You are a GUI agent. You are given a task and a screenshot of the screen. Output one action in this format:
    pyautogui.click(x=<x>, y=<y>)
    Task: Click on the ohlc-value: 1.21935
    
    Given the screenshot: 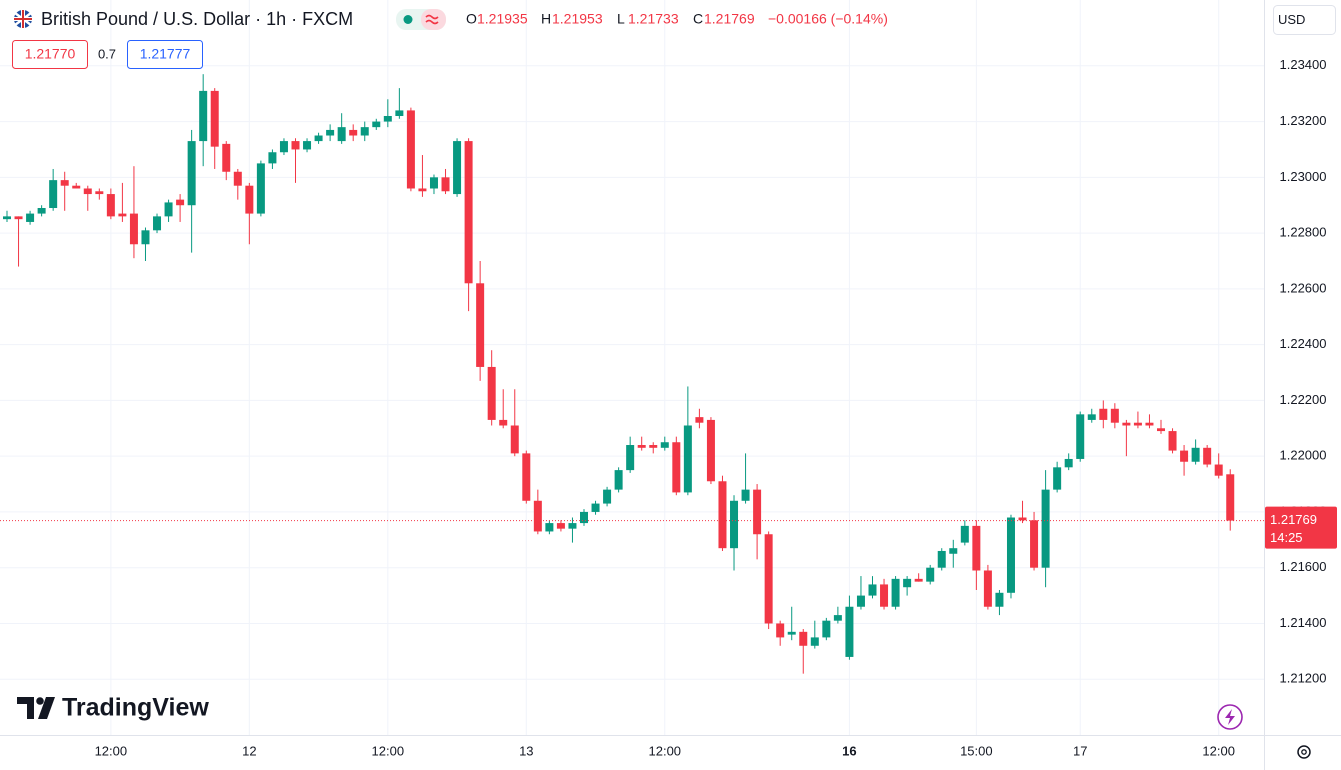 What is the action you would take?
    pyautogui.click(x=502, y=19)
    